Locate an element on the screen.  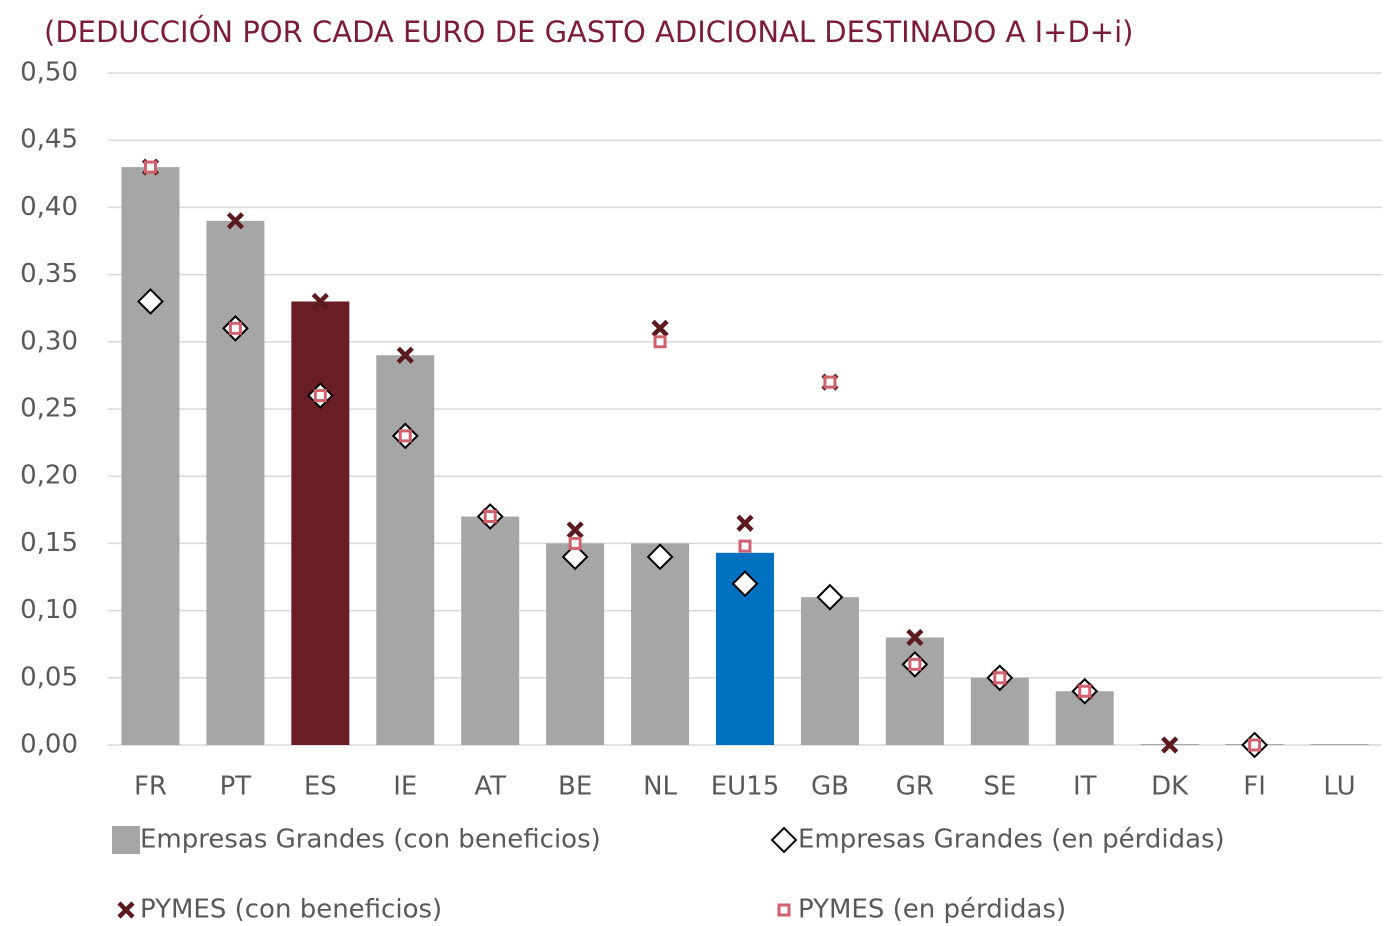
y-tick-label: 0,05 is located at coordinates (49, 677).